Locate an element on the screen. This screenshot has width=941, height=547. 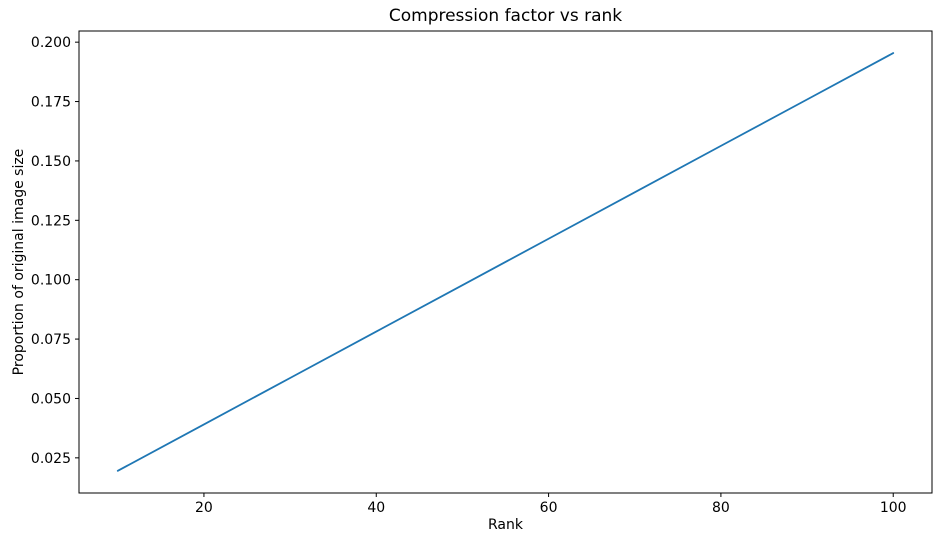
x-tick-label: 20 is located at coordinates (204, 508).